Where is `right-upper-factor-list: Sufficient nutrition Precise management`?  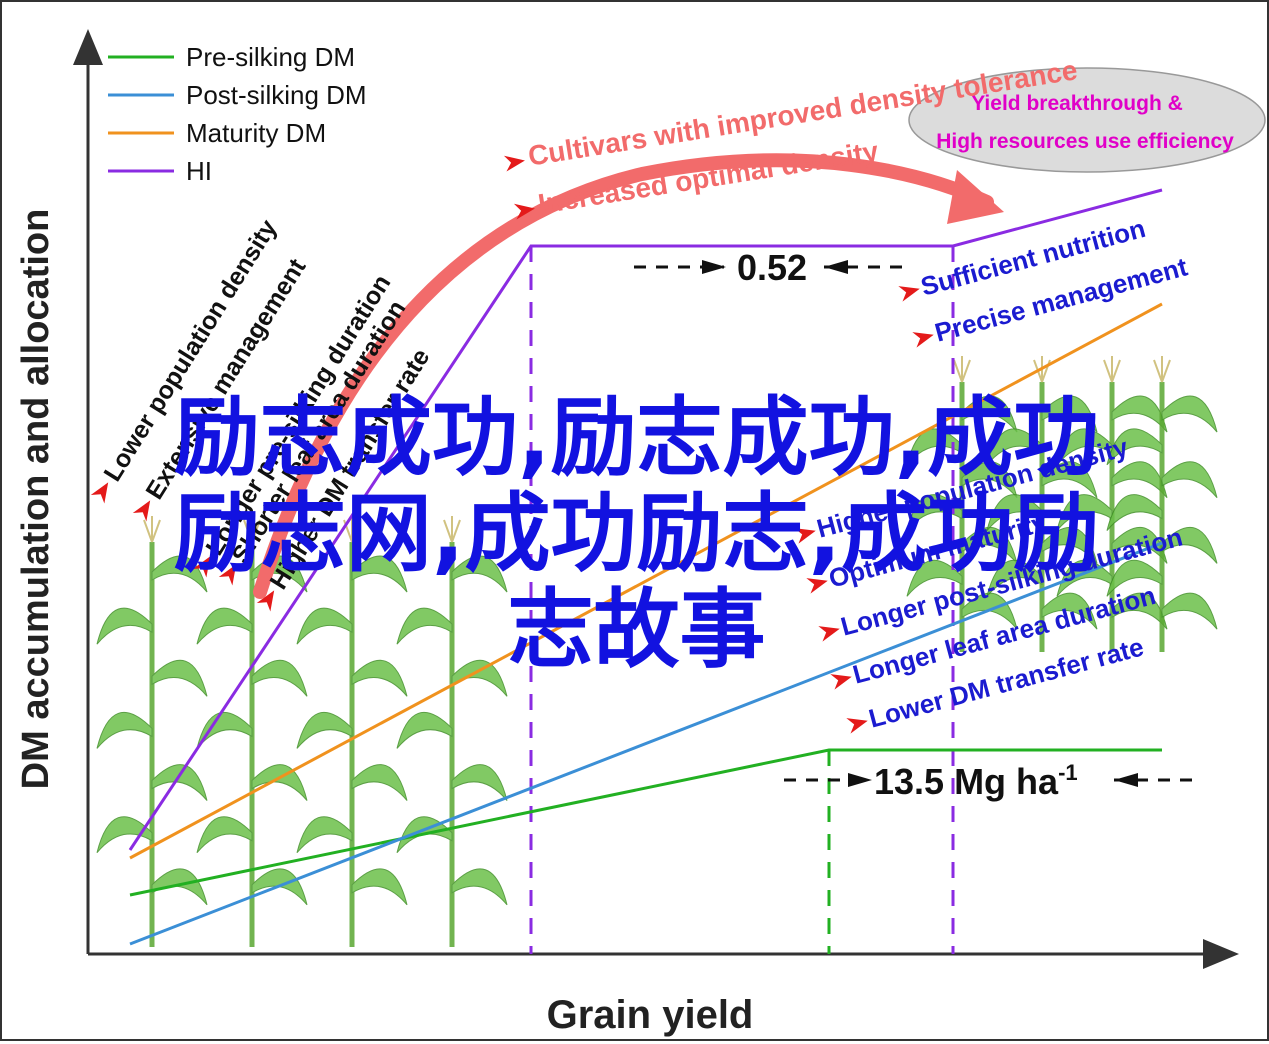
right-upper-factor-list: Sufficient nutrition Precise management is located at coordinates (1044, 280).